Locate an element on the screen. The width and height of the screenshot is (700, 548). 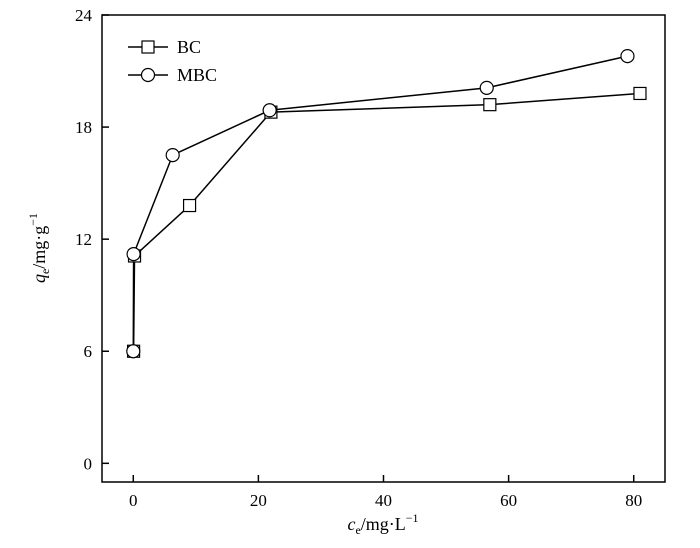
y-tick-label: 24 is located at coordinates (84, 15).